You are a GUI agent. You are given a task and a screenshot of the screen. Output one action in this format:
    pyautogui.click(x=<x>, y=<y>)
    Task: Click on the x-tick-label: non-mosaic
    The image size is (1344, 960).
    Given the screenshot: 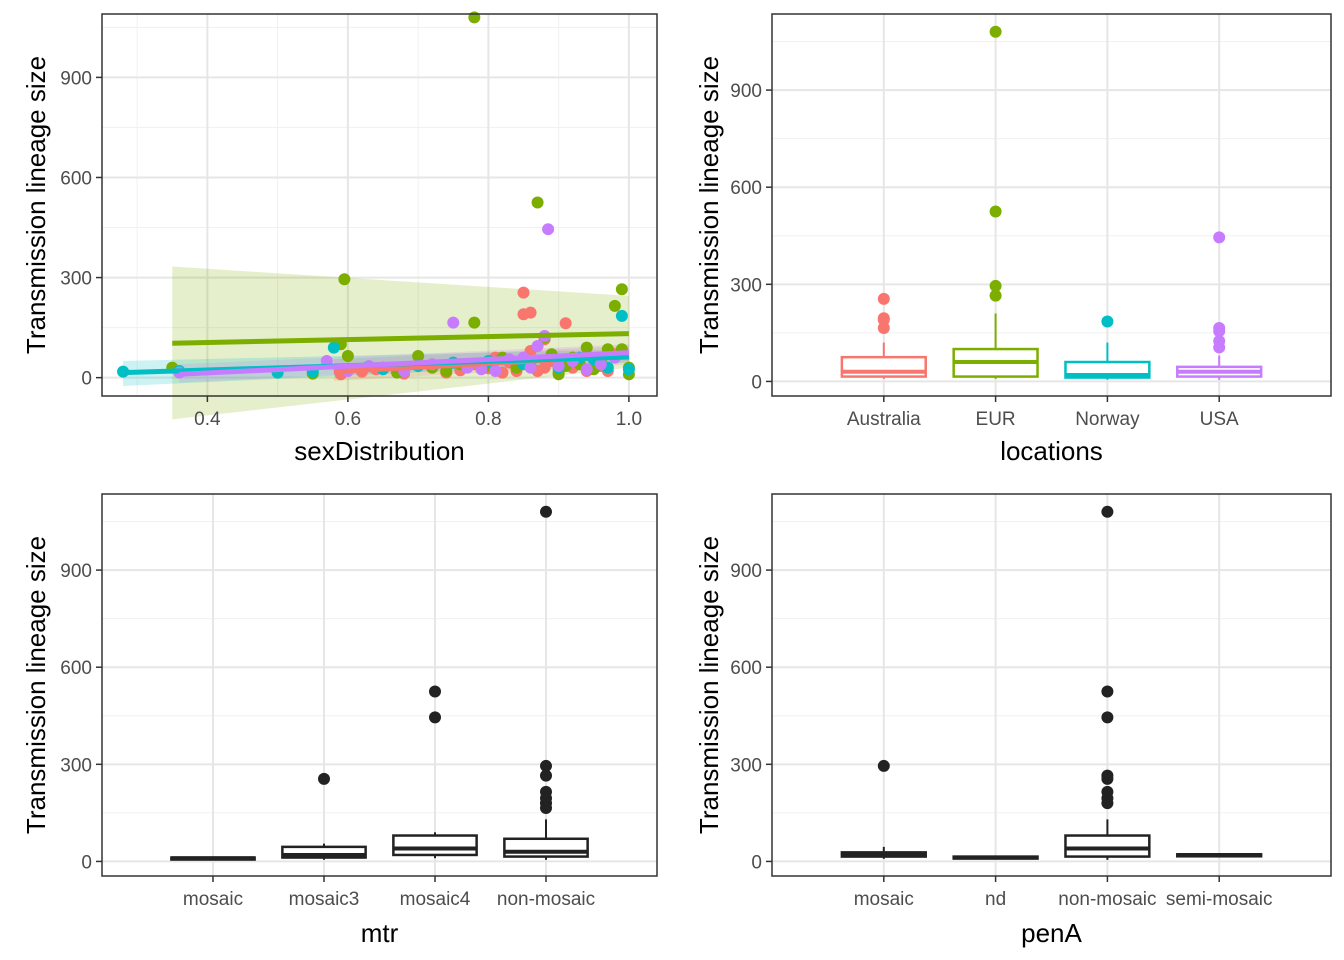 What is the action you would take?
    pyautogui.click(x=546, y=899)
    